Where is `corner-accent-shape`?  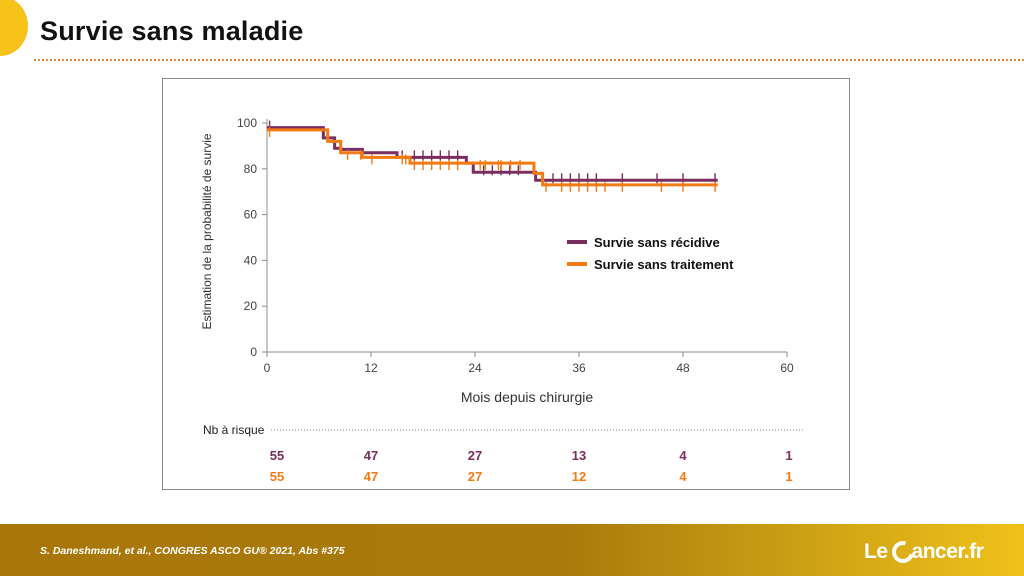 corner-accent-shape is located at coordinates (14, 28).